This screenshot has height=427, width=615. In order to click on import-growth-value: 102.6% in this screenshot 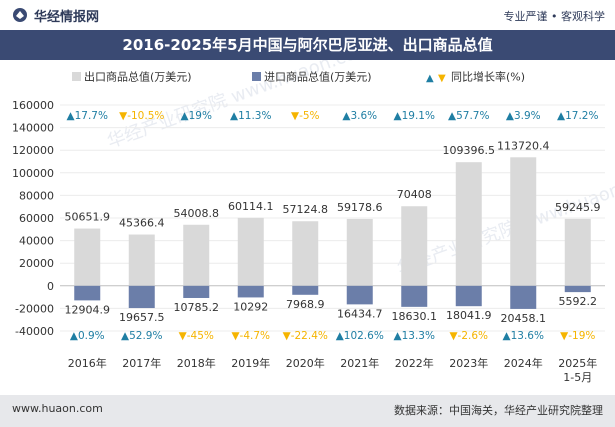, I will do `click(364, 336)`.